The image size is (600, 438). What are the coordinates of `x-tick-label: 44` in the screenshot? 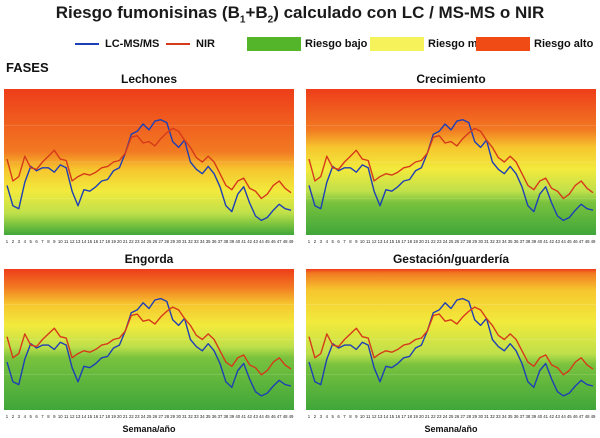 It's located at (563, 241).